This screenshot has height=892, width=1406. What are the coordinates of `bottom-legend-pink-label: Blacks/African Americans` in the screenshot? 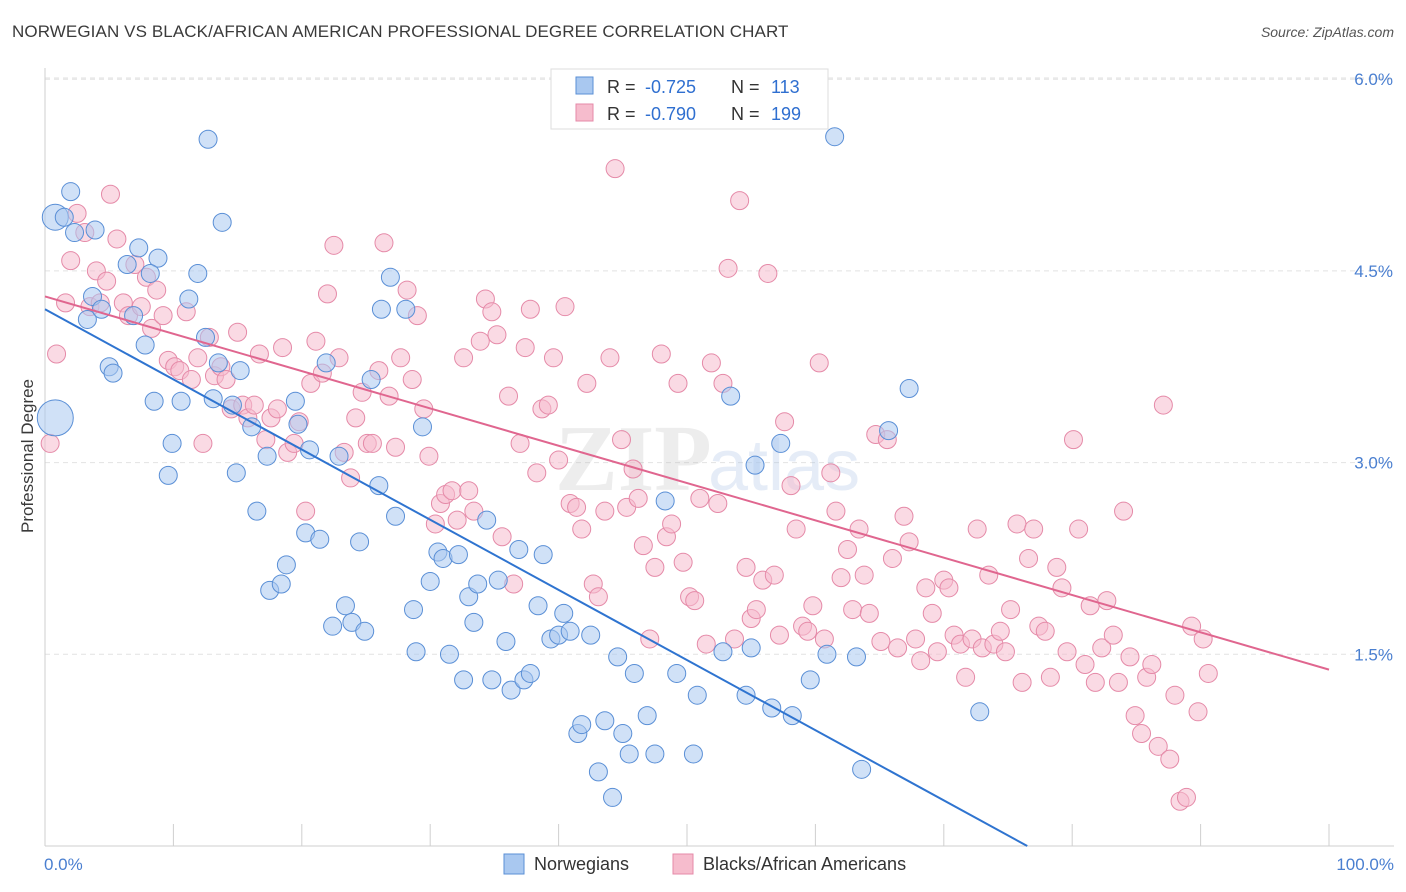 It's located at (804, 864).